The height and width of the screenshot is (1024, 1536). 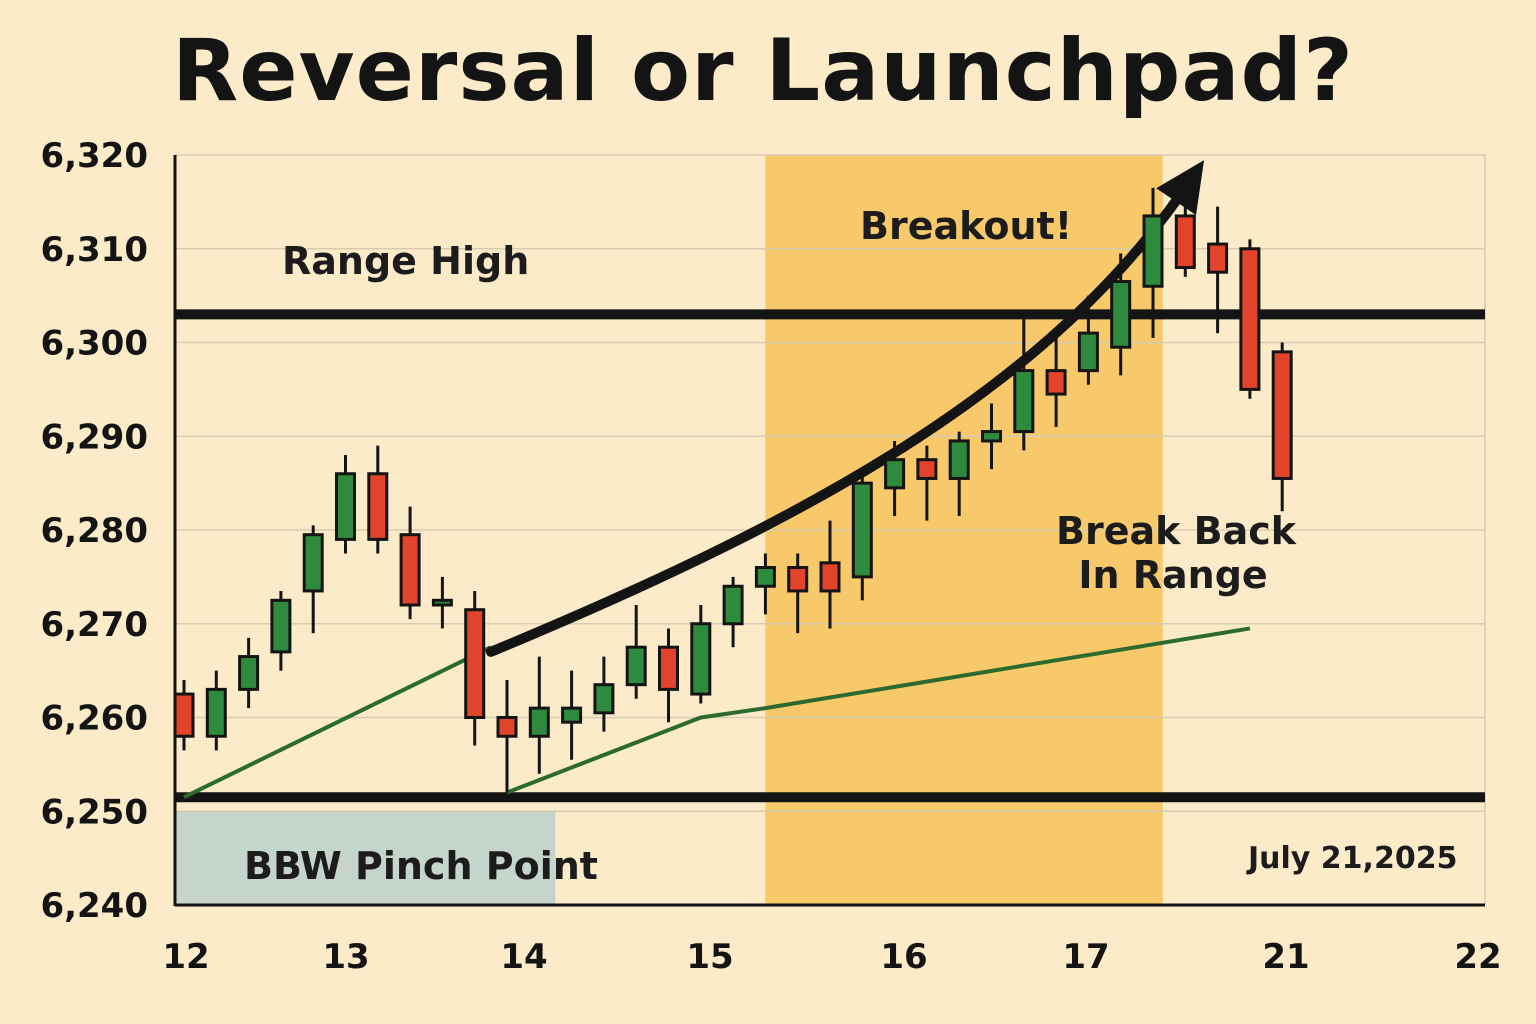 What do you see at coordinates (94, 250) in the screenshot?
I see `y-tick-label: 6,310` at bounding box center [94, 250].